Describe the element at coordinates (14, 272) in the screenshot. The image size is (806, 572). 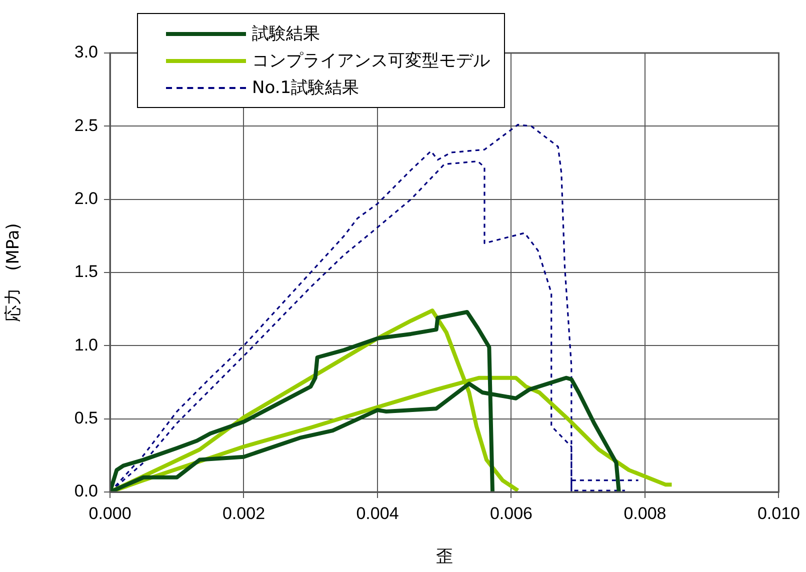
I see `y-axis-title: 応力 (MPa)` at that location.